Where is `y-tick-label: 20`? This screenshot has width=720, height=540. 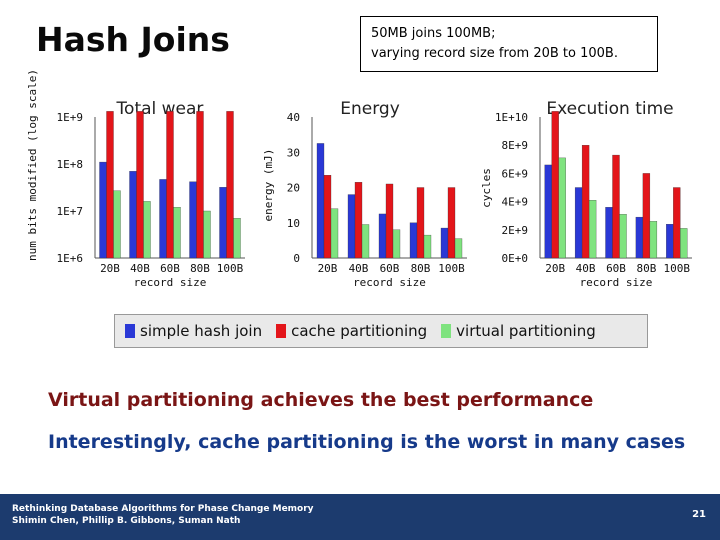 y-tick-label: 20 is located at coordinates (293, 188).